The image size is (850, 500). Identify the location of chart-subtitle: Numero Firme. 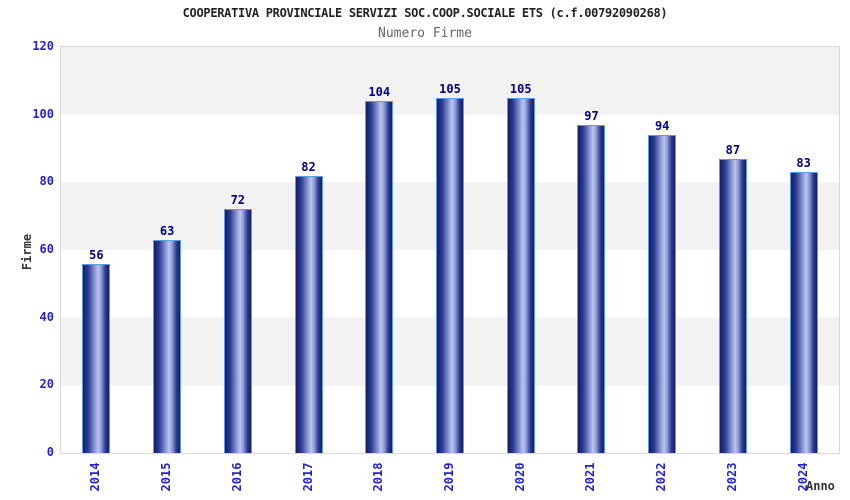
(425, 33).